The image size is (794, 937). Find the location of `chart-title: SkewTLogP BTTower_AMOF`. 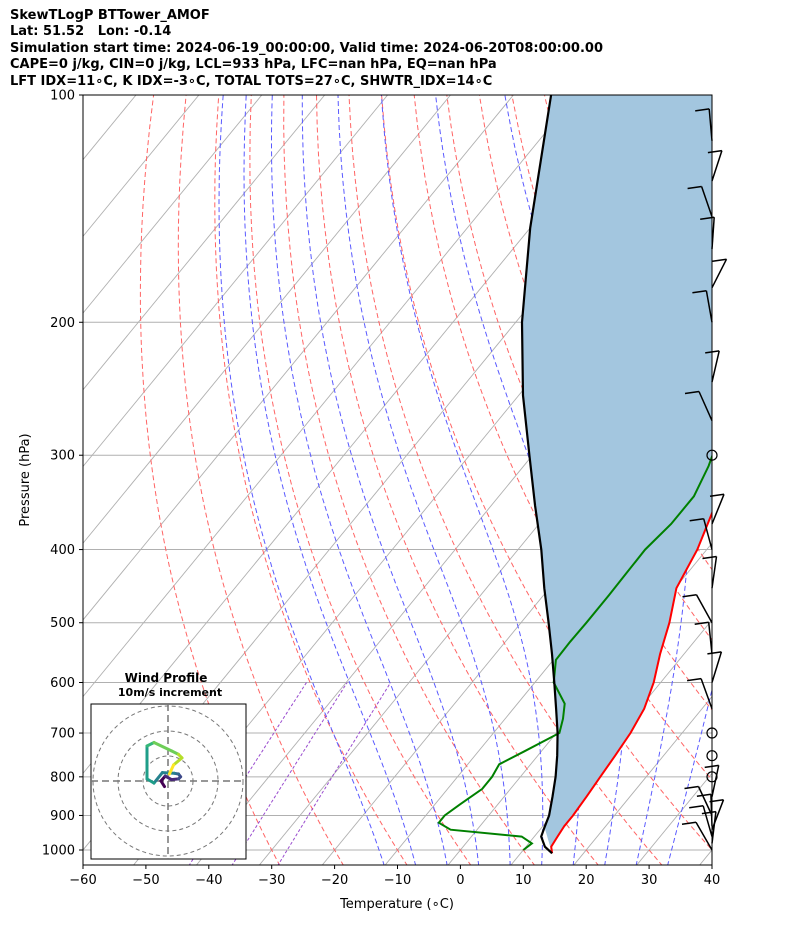

chart-title: SkewTLogP BTTower_AMOF is located at coordinates (110, 15).